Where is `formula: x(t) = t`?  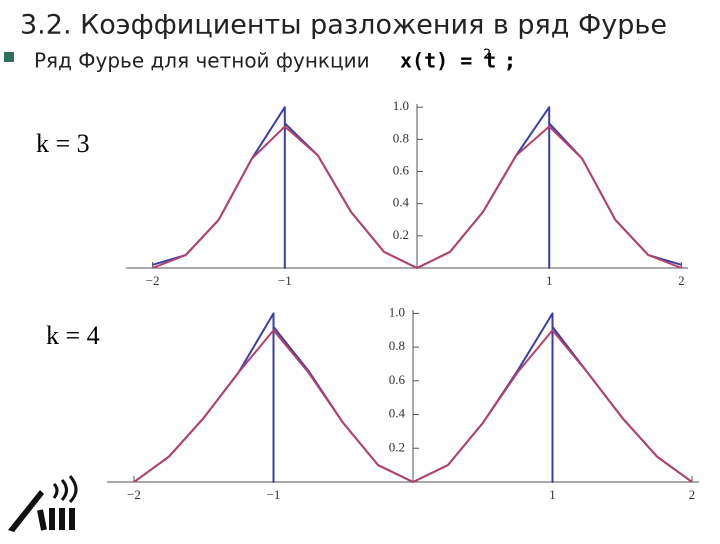
formula: x(t) = t is located at coordinates (448, 61).